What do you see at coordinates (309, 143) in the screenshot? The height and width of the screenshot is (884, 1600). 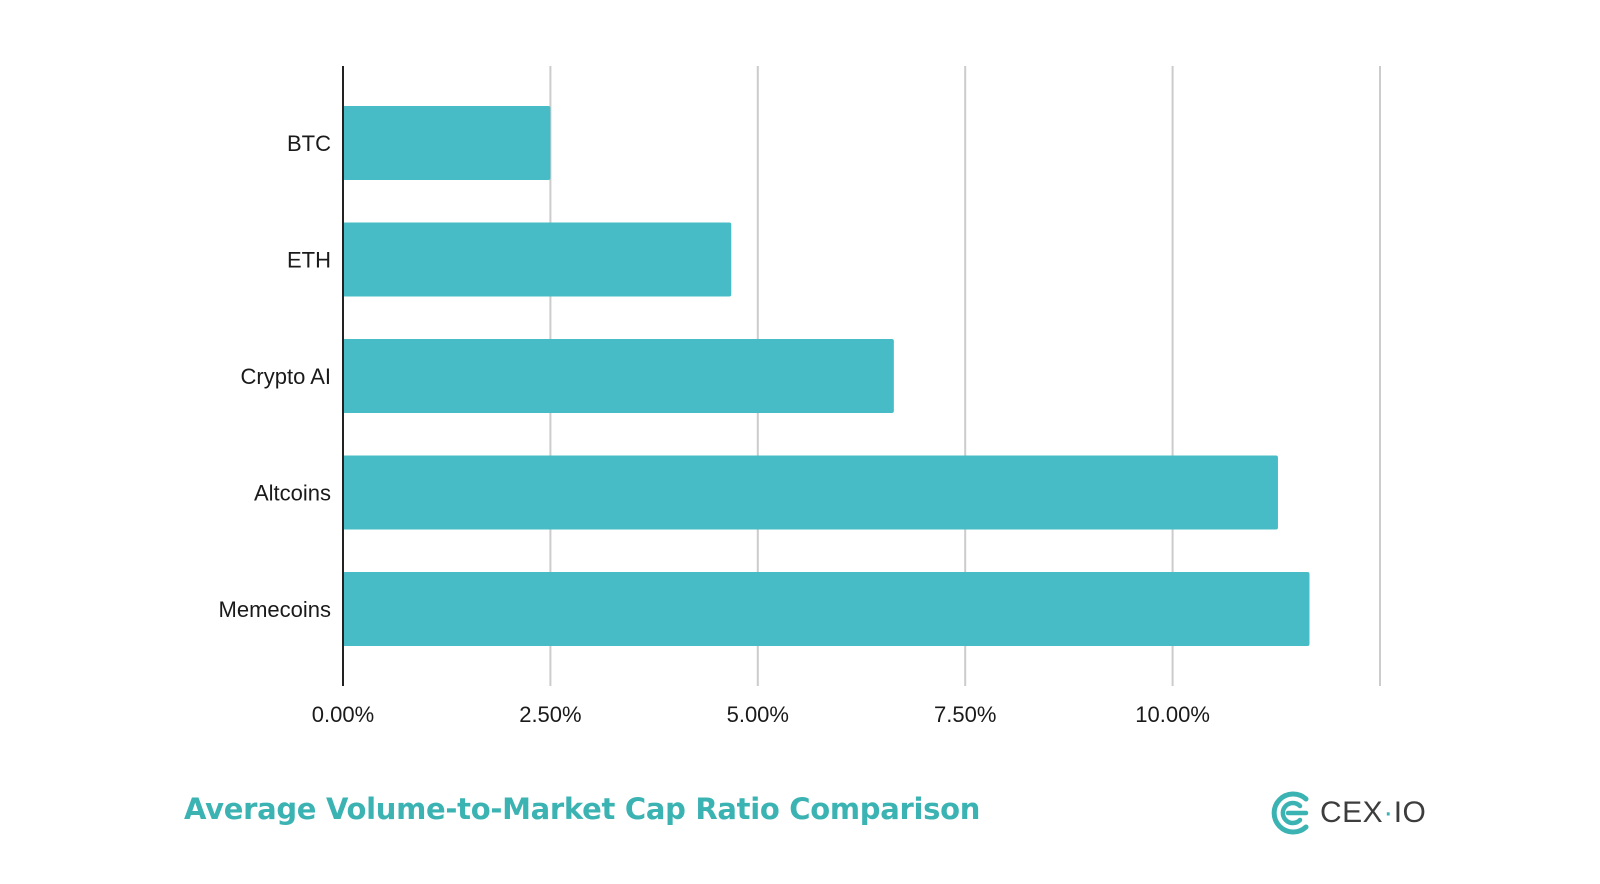 I see `category-label-btc: BTC` at bounding box center [309, 143].